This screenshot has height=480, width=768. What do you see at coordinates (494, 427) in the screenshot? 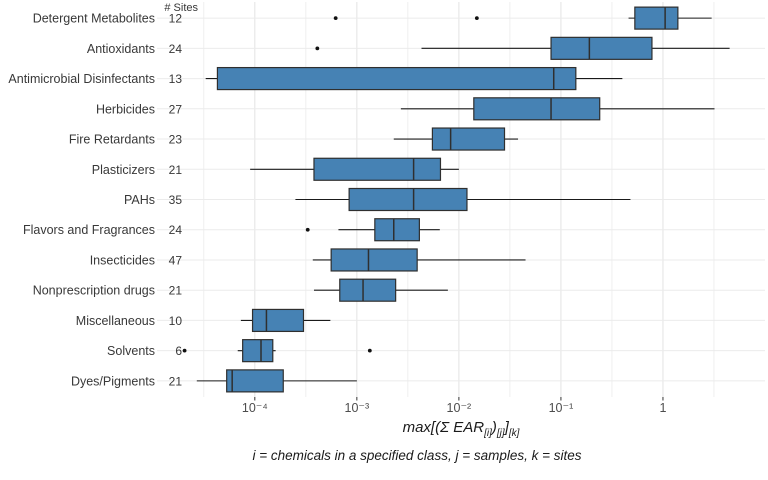
I see `x-axis-title-segment: )` at bounding box center [494, 427].